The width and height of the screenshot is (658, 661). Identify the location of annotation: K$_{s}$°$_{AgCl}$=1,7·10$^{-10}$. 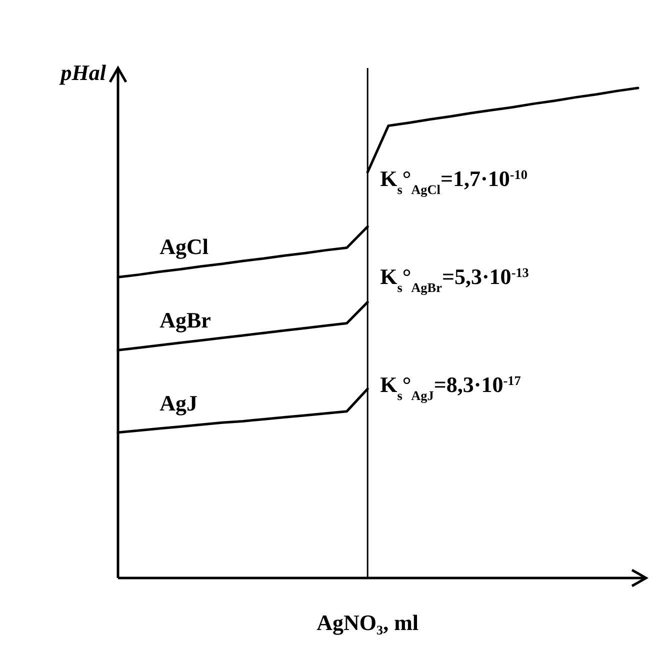
(454, 181).